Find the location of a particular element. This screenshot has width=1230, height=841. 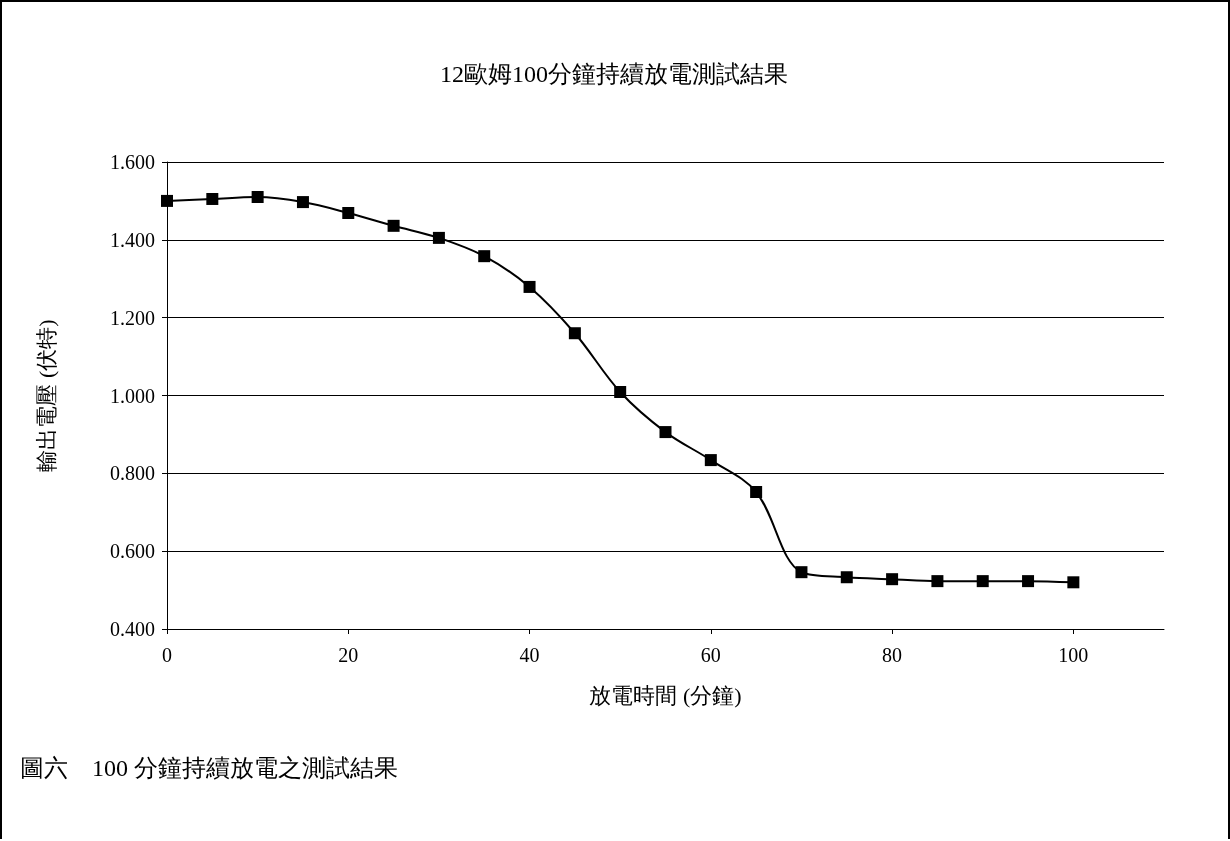

y-tick-label: 0.800 is located at coordinates (132, 473).